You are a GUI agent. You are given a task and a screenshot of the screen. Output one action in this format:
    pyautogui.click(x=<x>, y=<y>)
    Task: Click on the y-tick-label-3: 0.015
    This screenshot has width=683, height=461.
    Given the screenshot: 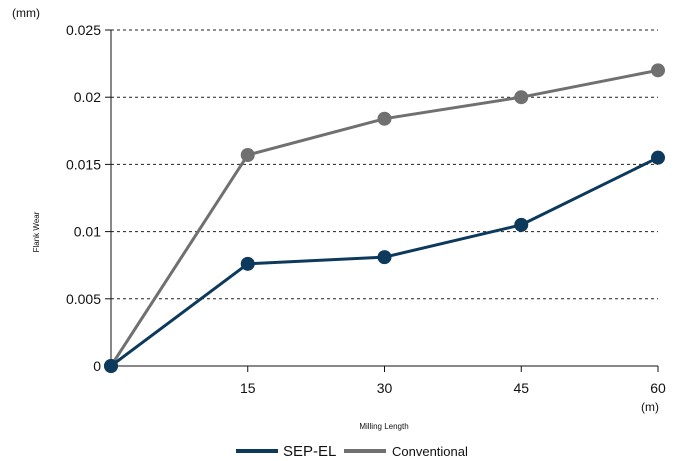 What is the action you would take?
    pyautogui.click(x=83, y=164)
    